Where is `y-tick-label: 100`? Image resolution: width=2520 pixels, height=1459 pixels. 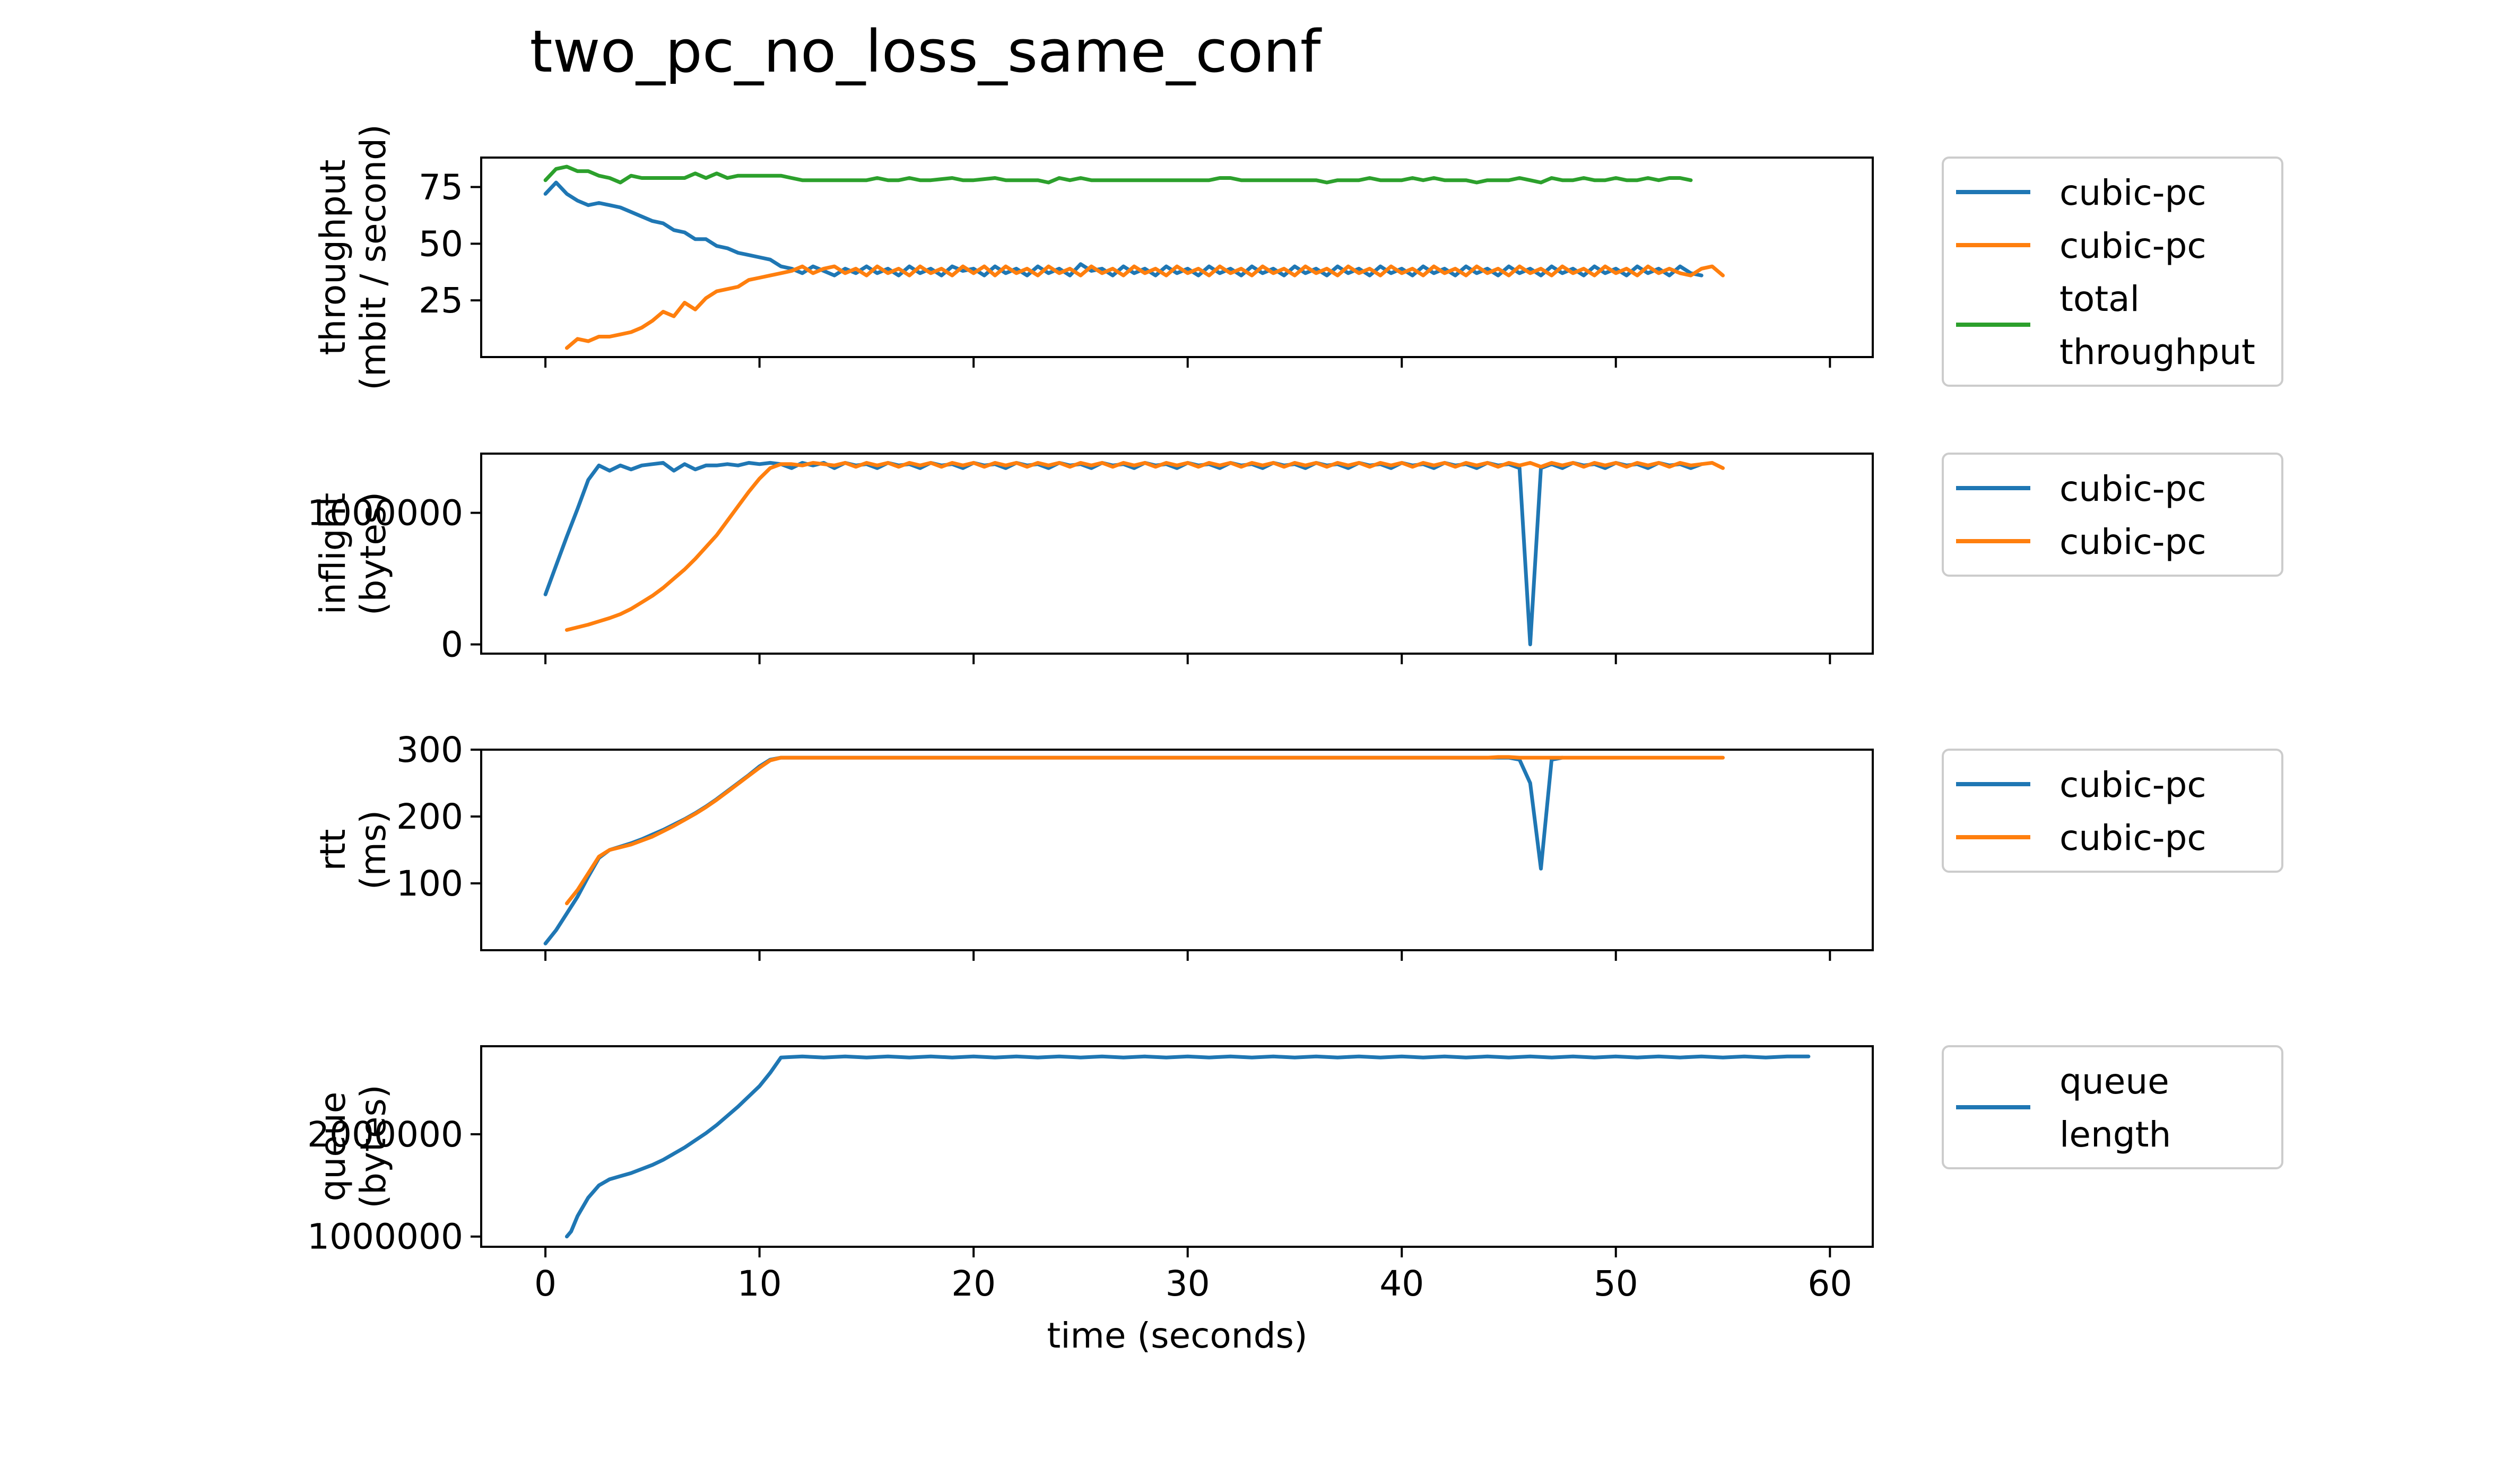 y-tick-label: 100 is located at coordinates (429, 884).